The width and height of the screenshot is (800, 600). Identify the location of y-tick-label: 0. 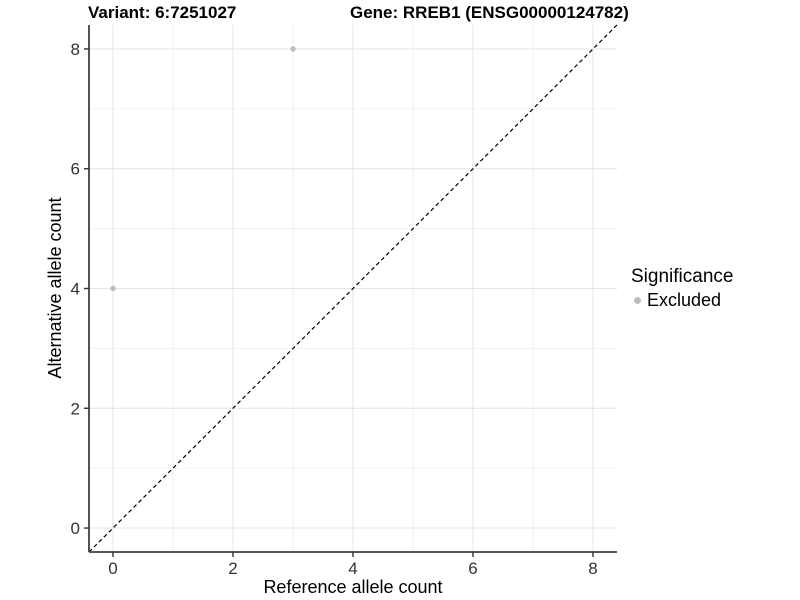
(75, 528).